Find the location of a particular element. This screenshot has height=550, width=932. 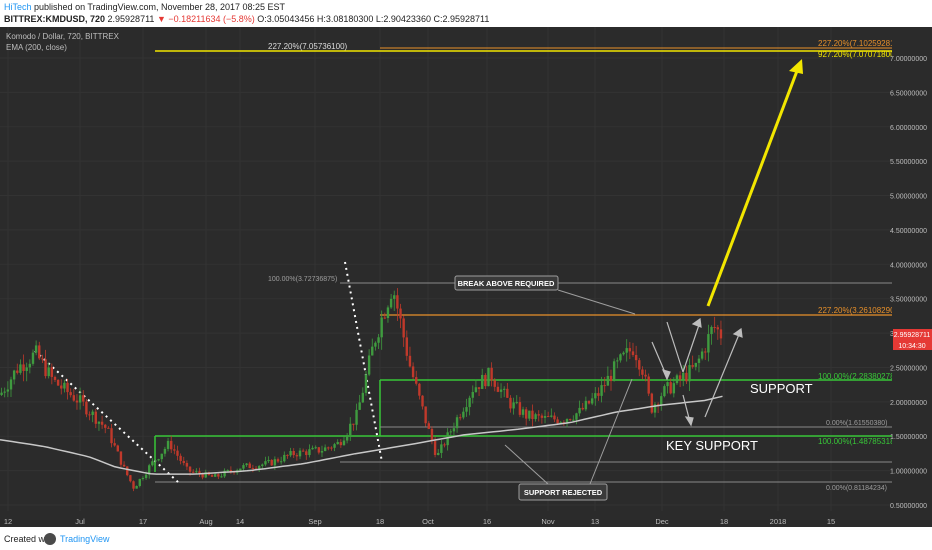

time-tick-label: 15 is located at coordinates (831, 521).